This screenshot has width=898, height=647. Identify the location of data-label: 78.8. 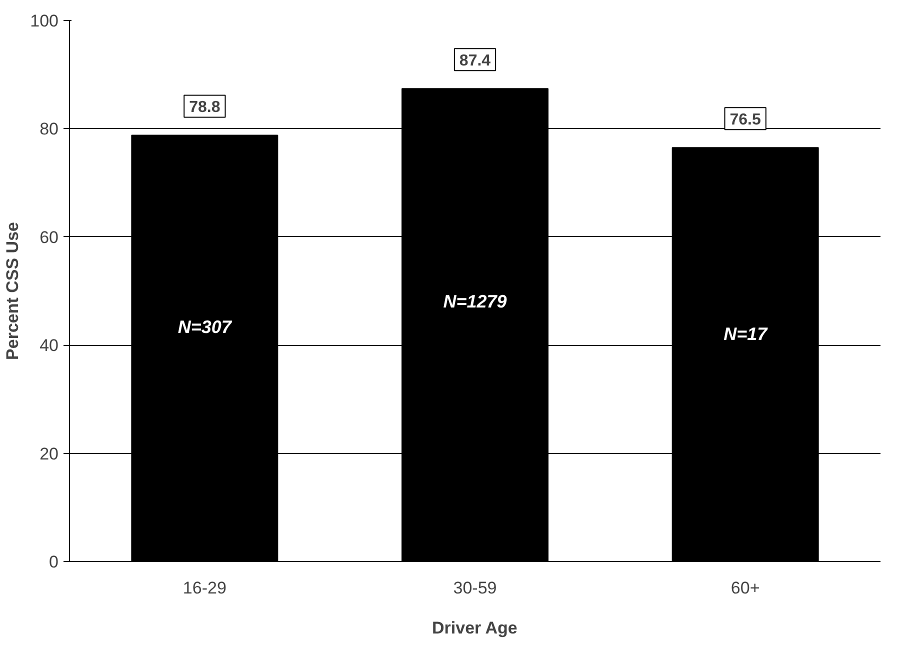
(204, 107).